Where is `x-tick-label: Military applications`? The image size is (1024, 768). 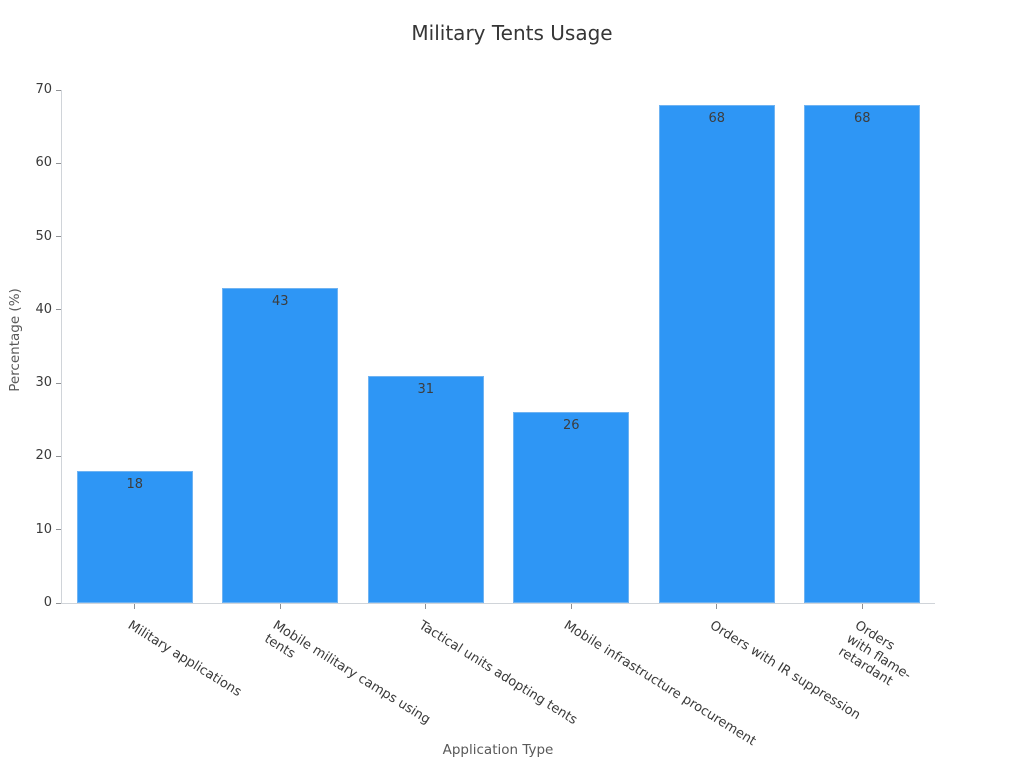 x-tick-label: Military applications is located at coordinates (184, 659).